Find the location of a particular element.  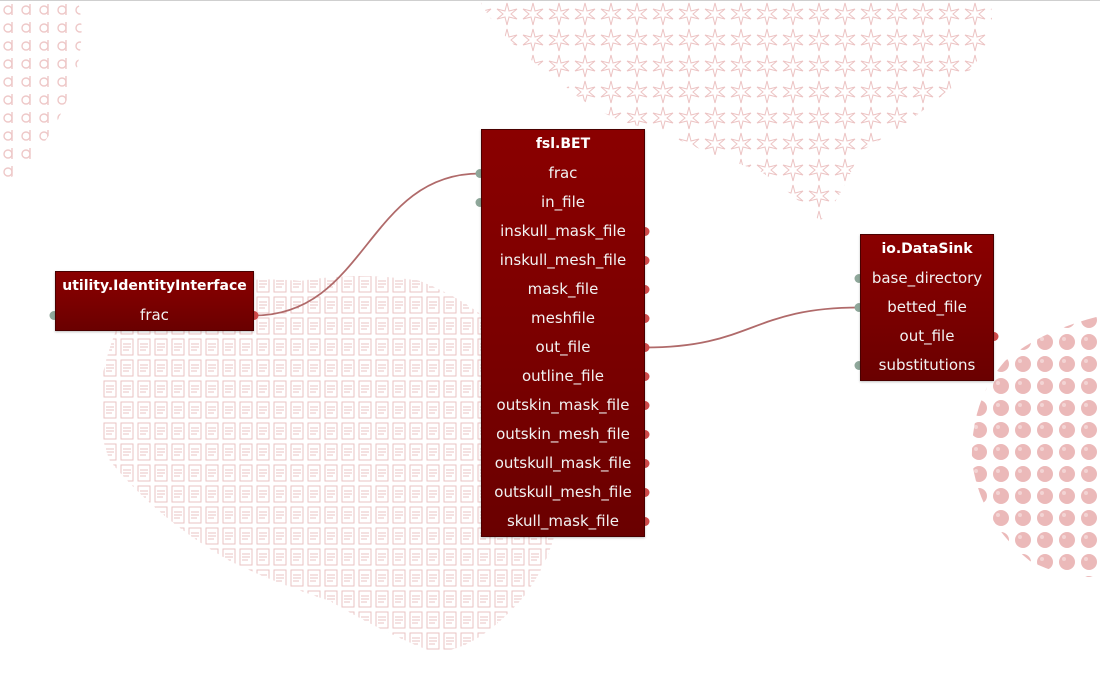

node-title: fsl.BET is located at coordinates (563, 144).